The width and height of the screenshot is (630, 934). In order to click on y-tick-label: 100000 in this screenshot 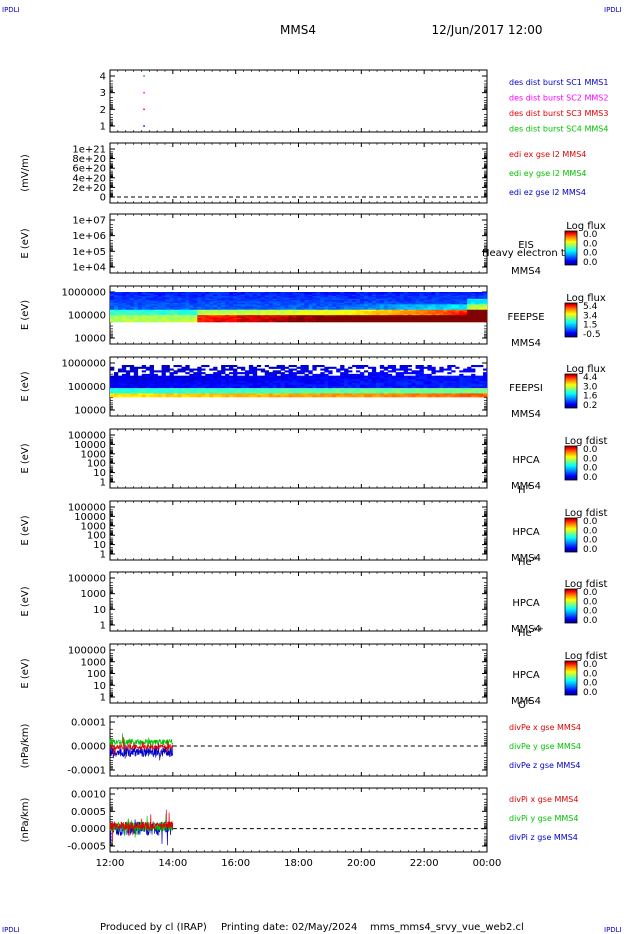, I will do `click(87, 387)`.